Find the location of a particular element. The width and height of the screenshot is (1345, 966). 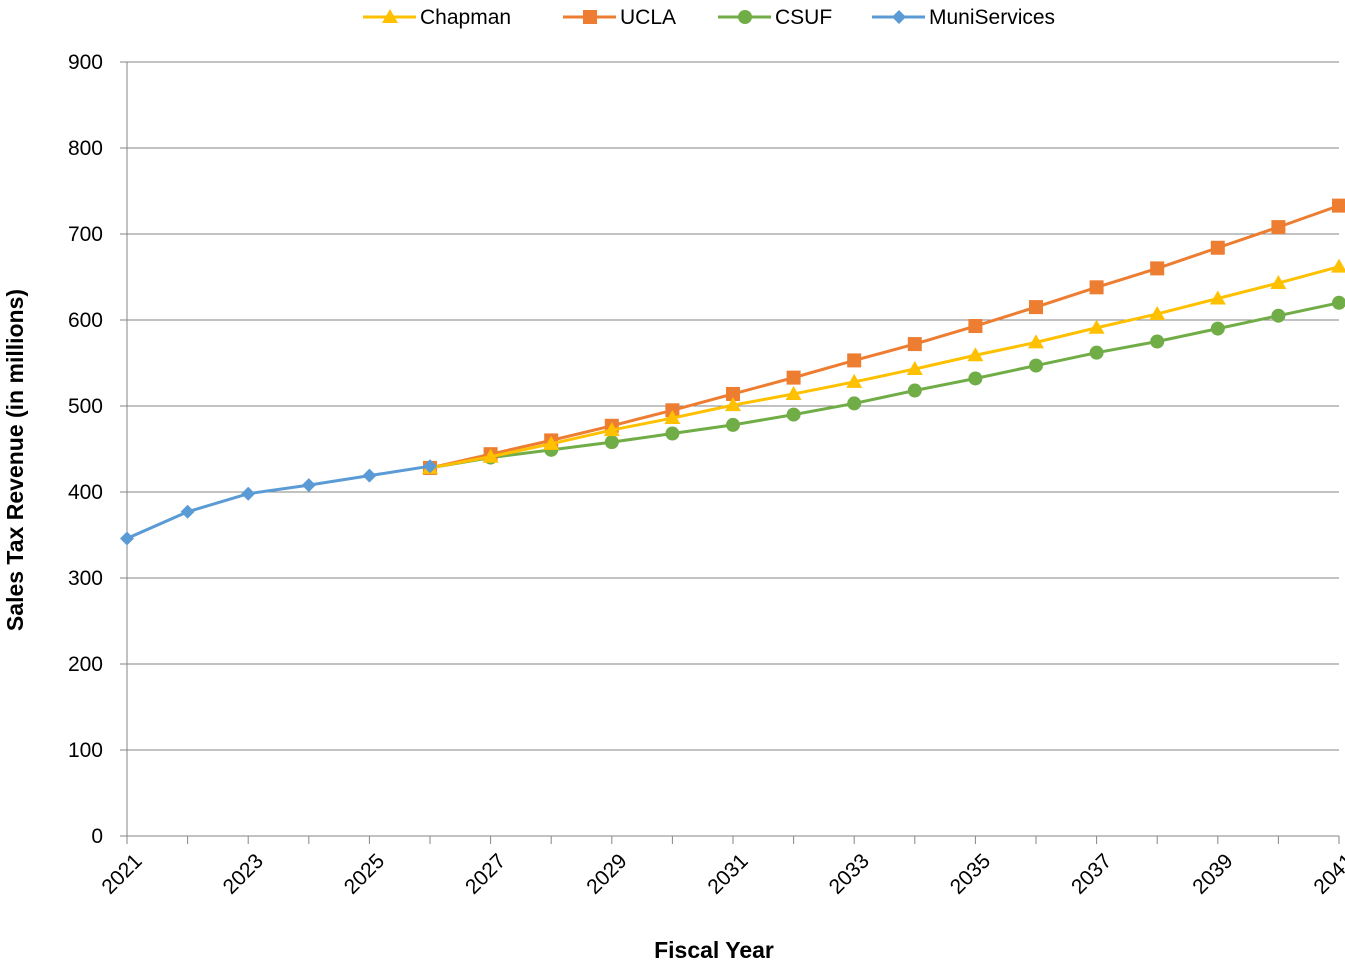

series-muniservices is located at coordinates (278, 502).